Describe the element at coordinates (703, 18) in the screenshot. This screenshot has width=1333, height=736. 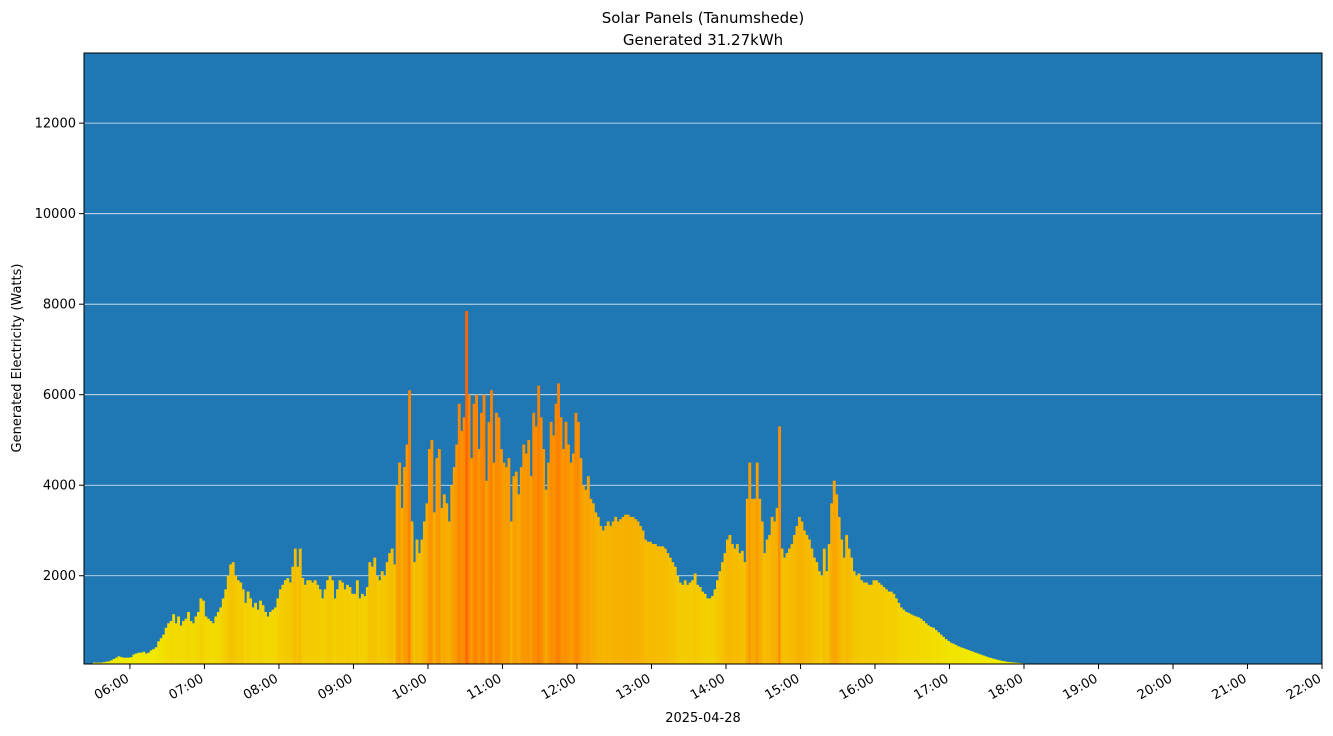
I see `chart-title: Solar Panels (Tanumshede)` at that location.